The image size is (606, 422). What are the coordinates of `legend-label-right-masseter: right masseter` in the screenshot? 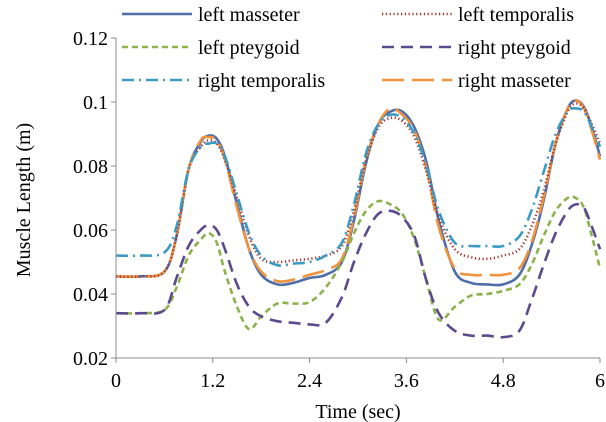 It's located at (514, 81).